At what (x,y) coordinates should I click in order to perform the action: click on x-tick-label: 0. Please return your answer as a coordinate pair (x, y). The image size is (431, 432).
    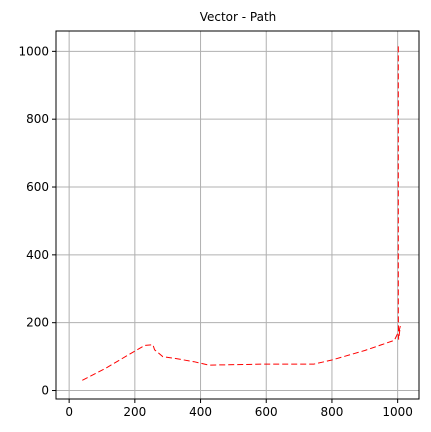
    Looking at the image, I should click on (69, 412).